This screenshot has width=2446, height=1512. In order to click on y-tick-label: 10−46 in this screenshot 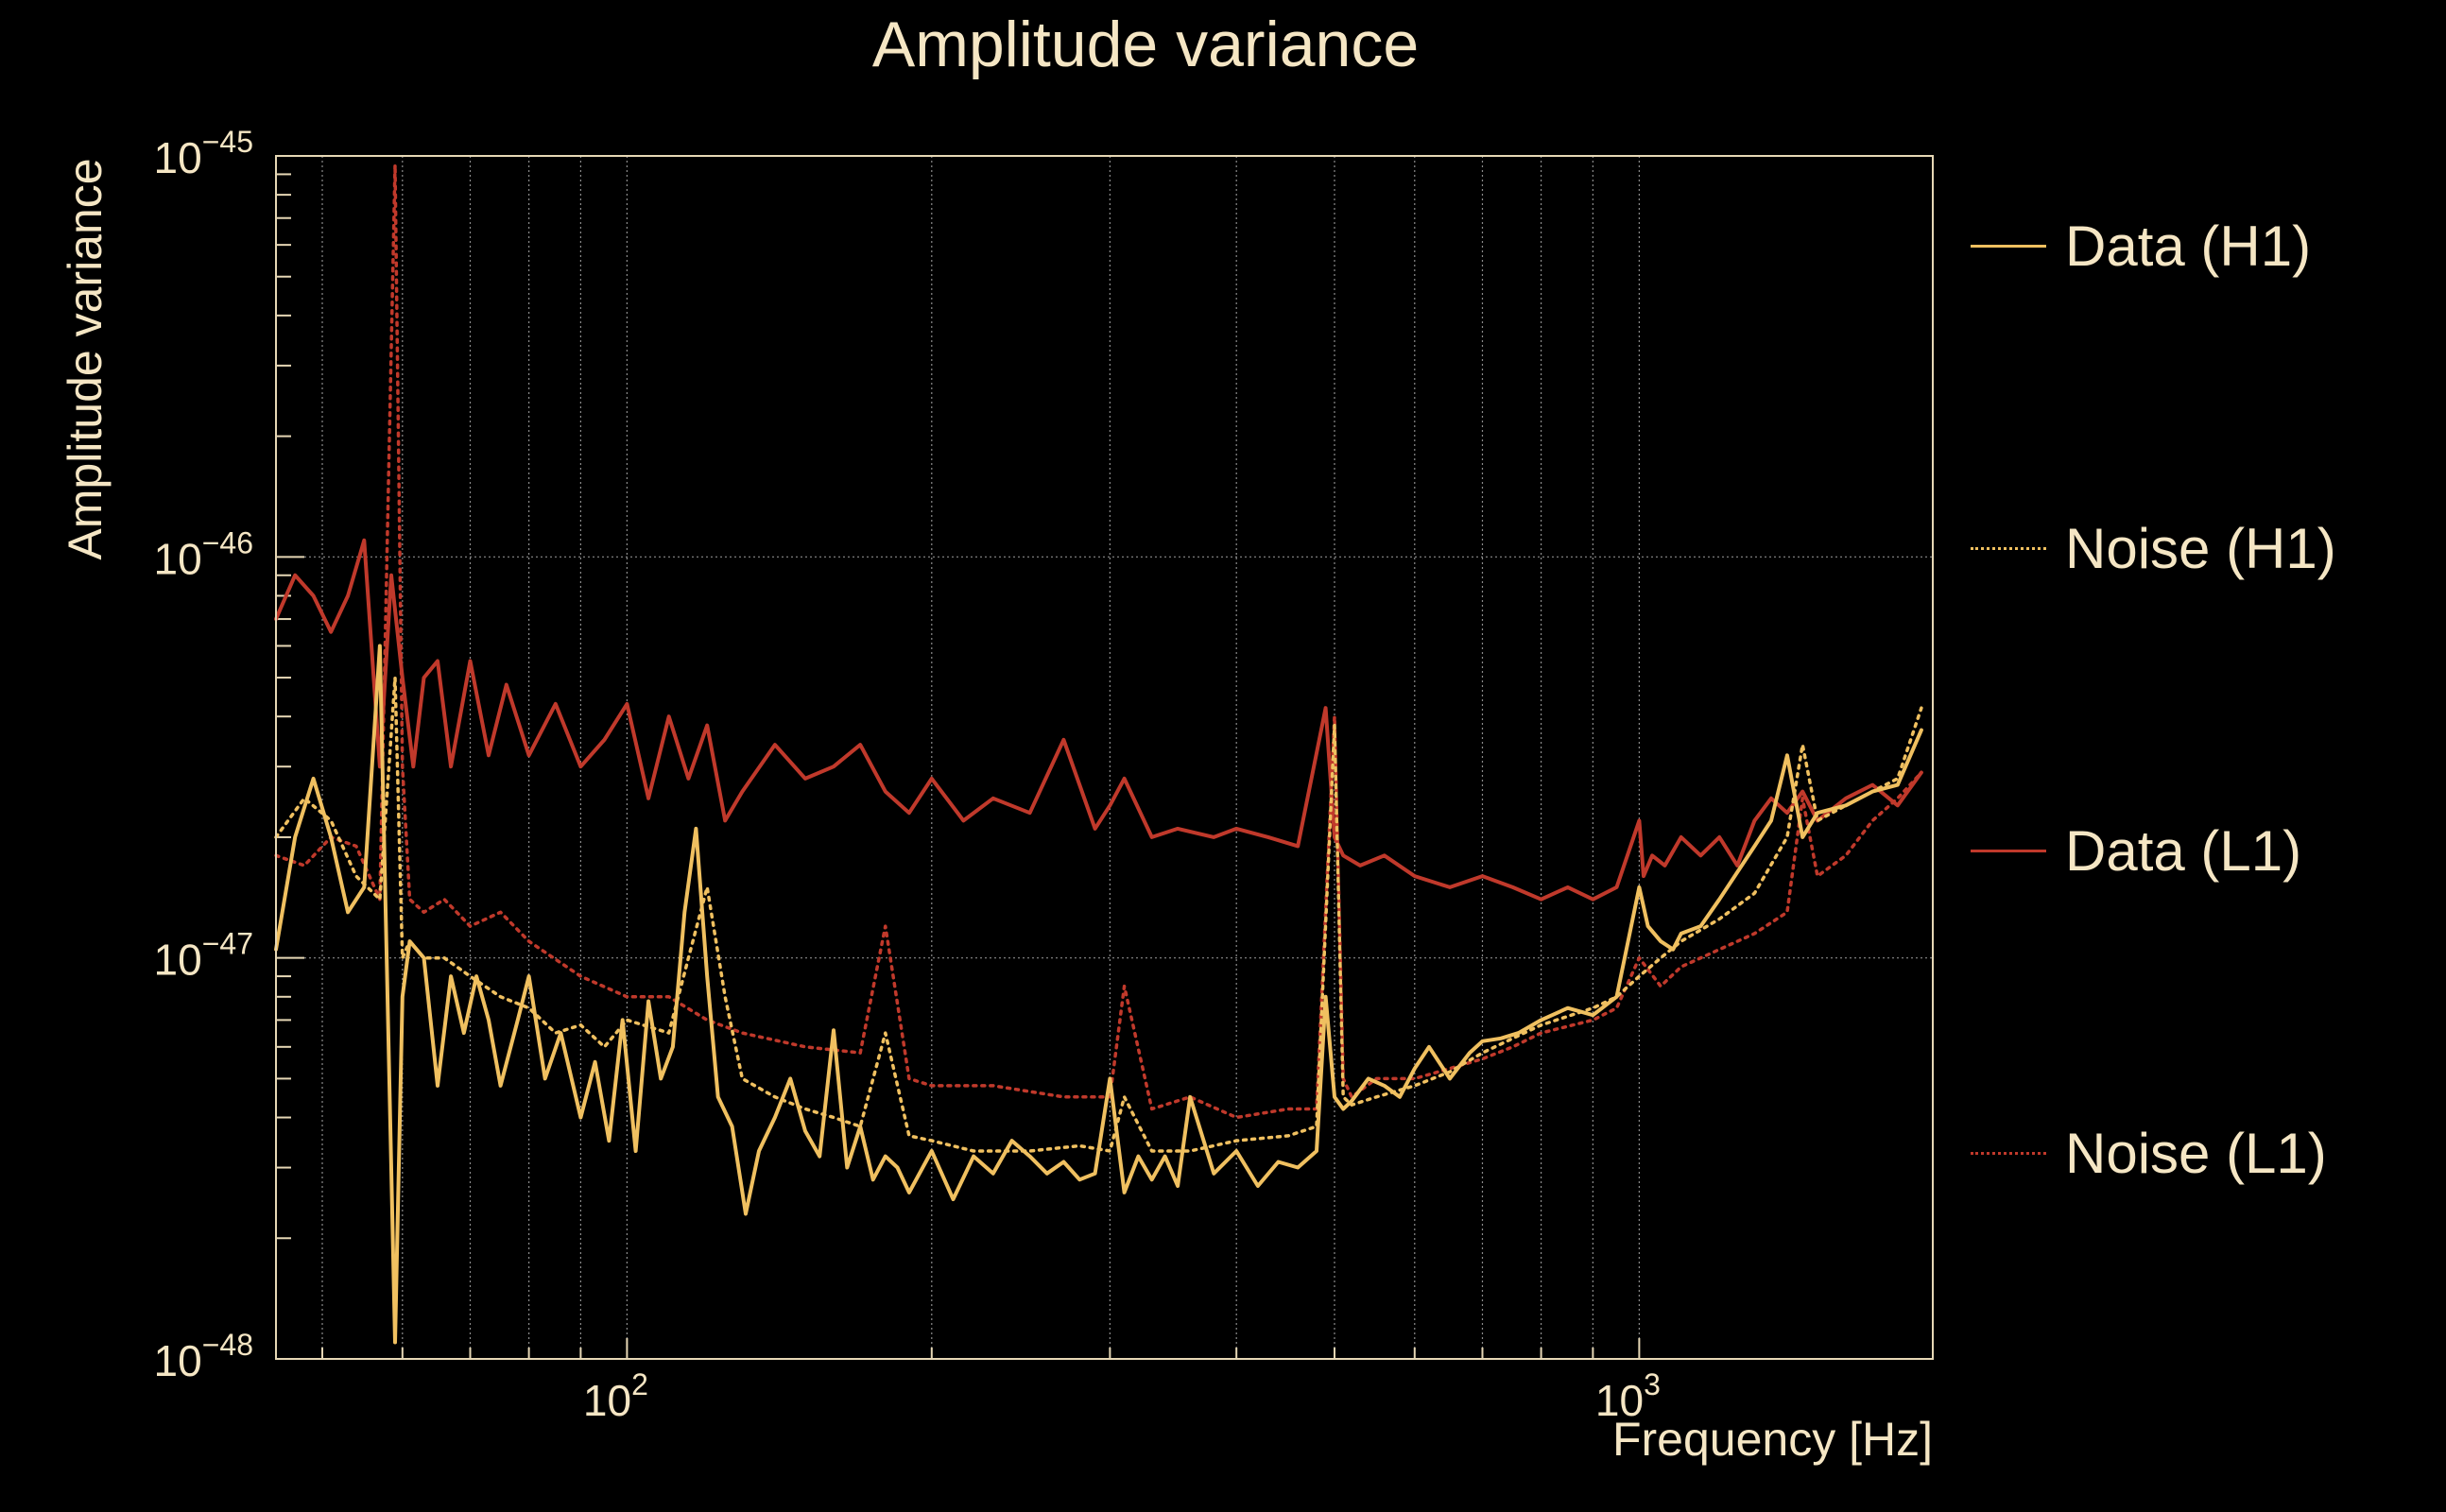, I will do `click(203, 554)`.